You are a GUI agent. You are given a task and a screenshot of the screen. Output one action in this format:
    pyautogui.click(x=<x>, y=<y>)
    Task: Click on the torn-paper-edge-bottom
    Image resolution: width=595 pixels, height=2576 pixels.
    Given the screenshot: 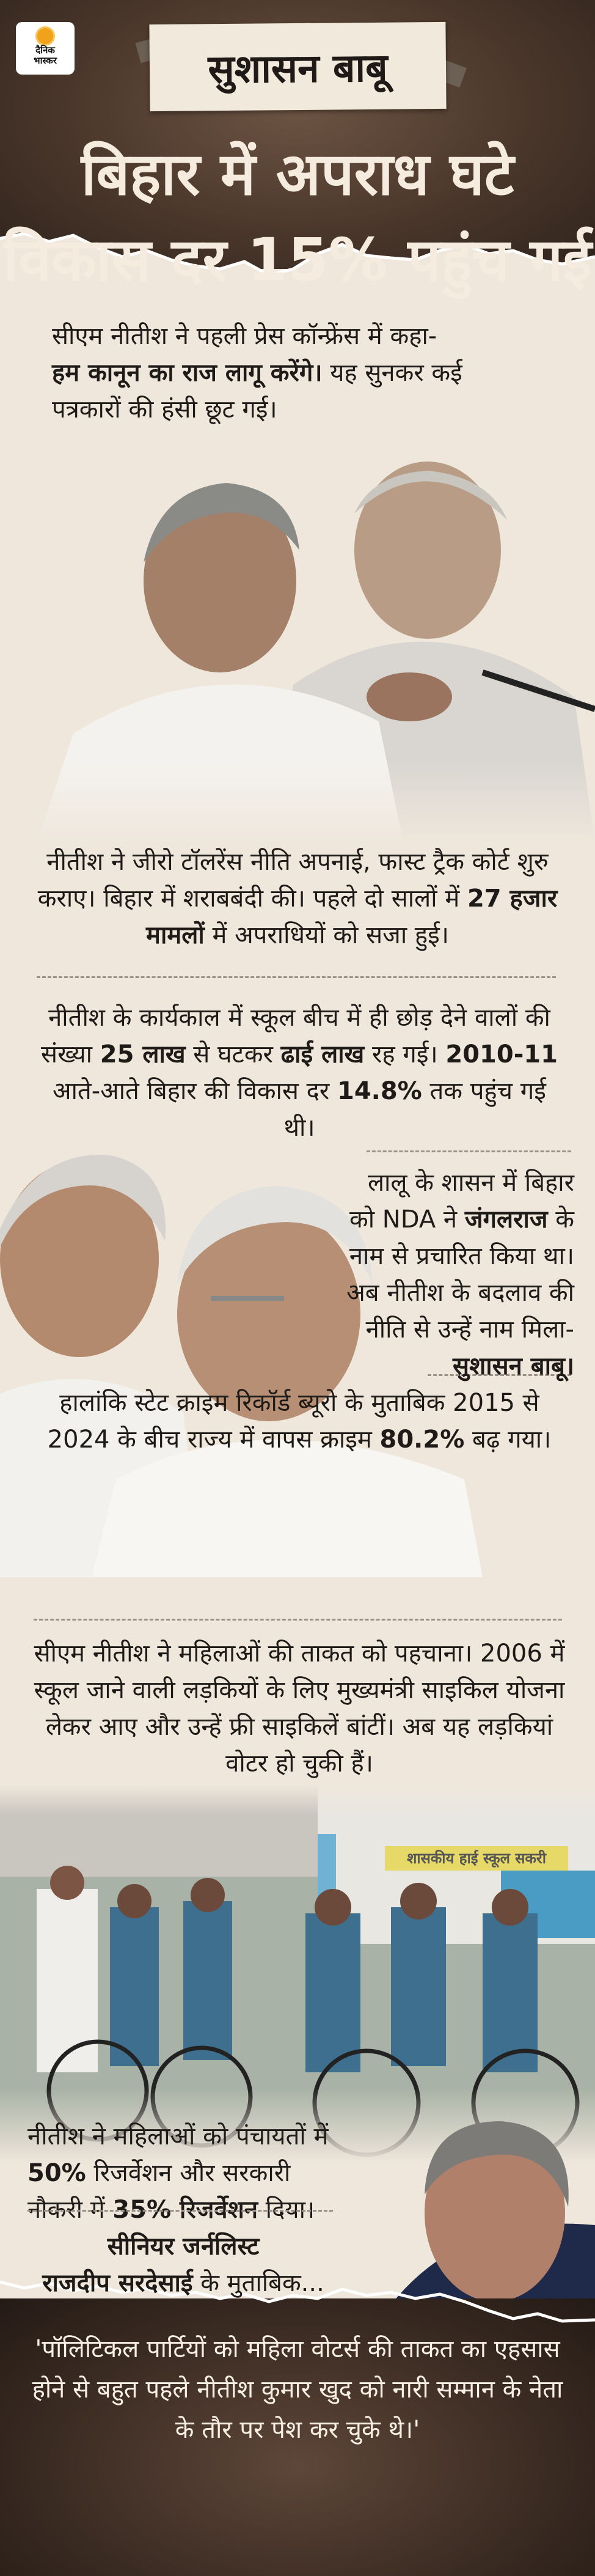 What is the action you would take?
    pyautogui.click(x=297, y=2301)
    